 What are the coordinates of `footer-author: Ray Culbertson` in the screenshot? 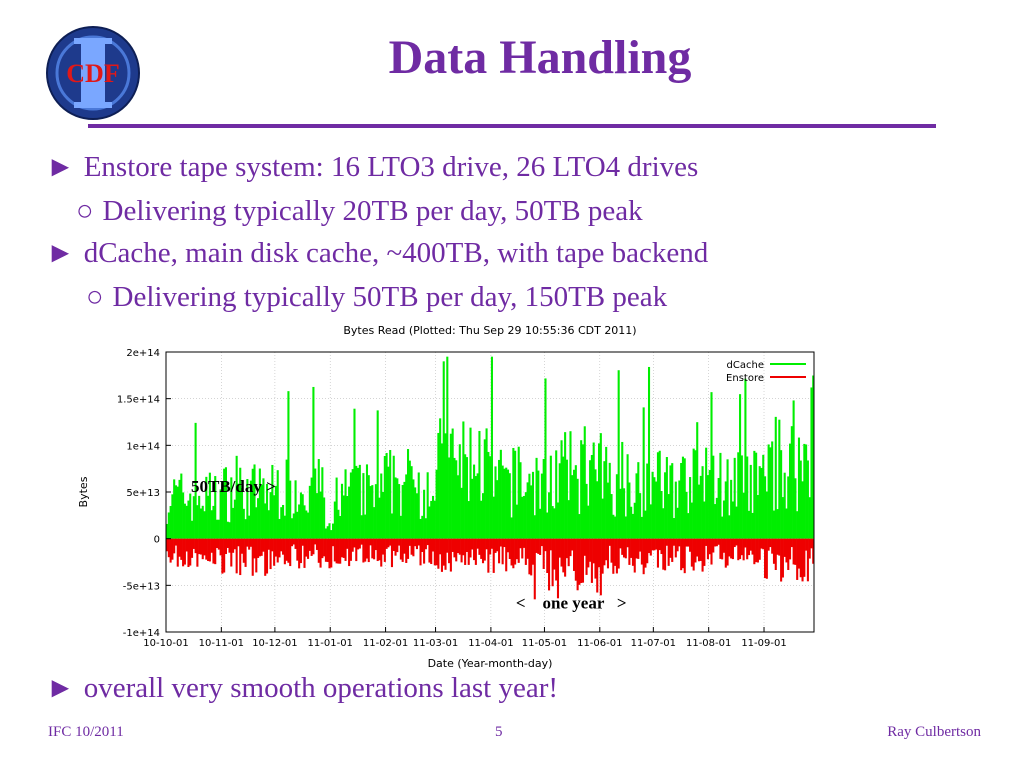 It's located at (934, 732).